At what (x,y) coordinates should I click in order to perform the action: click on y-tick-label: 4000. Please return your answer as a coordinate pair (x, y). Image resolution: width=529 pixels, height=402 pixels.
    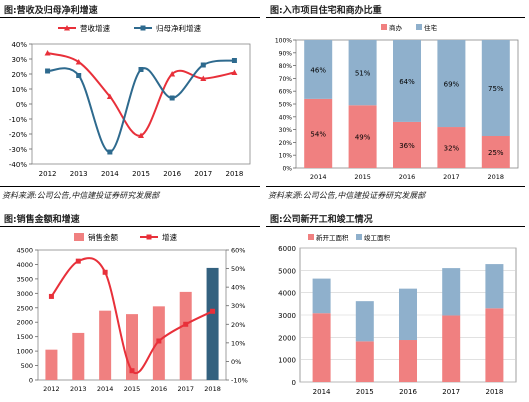
    Looking at the image, I should click on (287, 294).